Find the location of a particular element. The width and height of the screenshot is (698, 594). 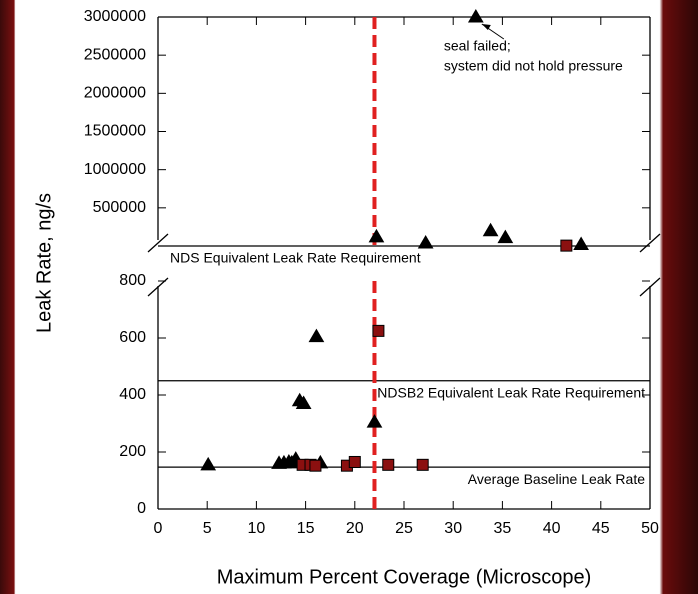

reference-label: NDS Equivalent Leak Rate Requirement is located at coordinates (295, 258).